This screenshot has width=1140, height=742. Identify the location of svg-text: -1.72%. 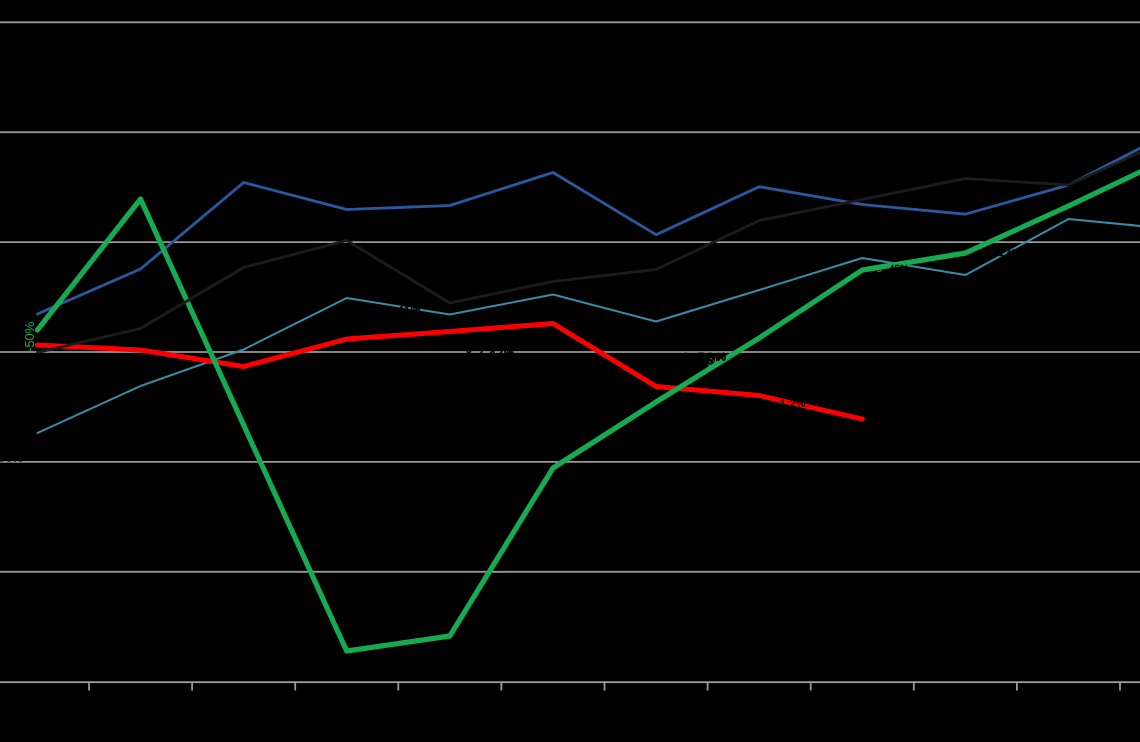
(702, 358).